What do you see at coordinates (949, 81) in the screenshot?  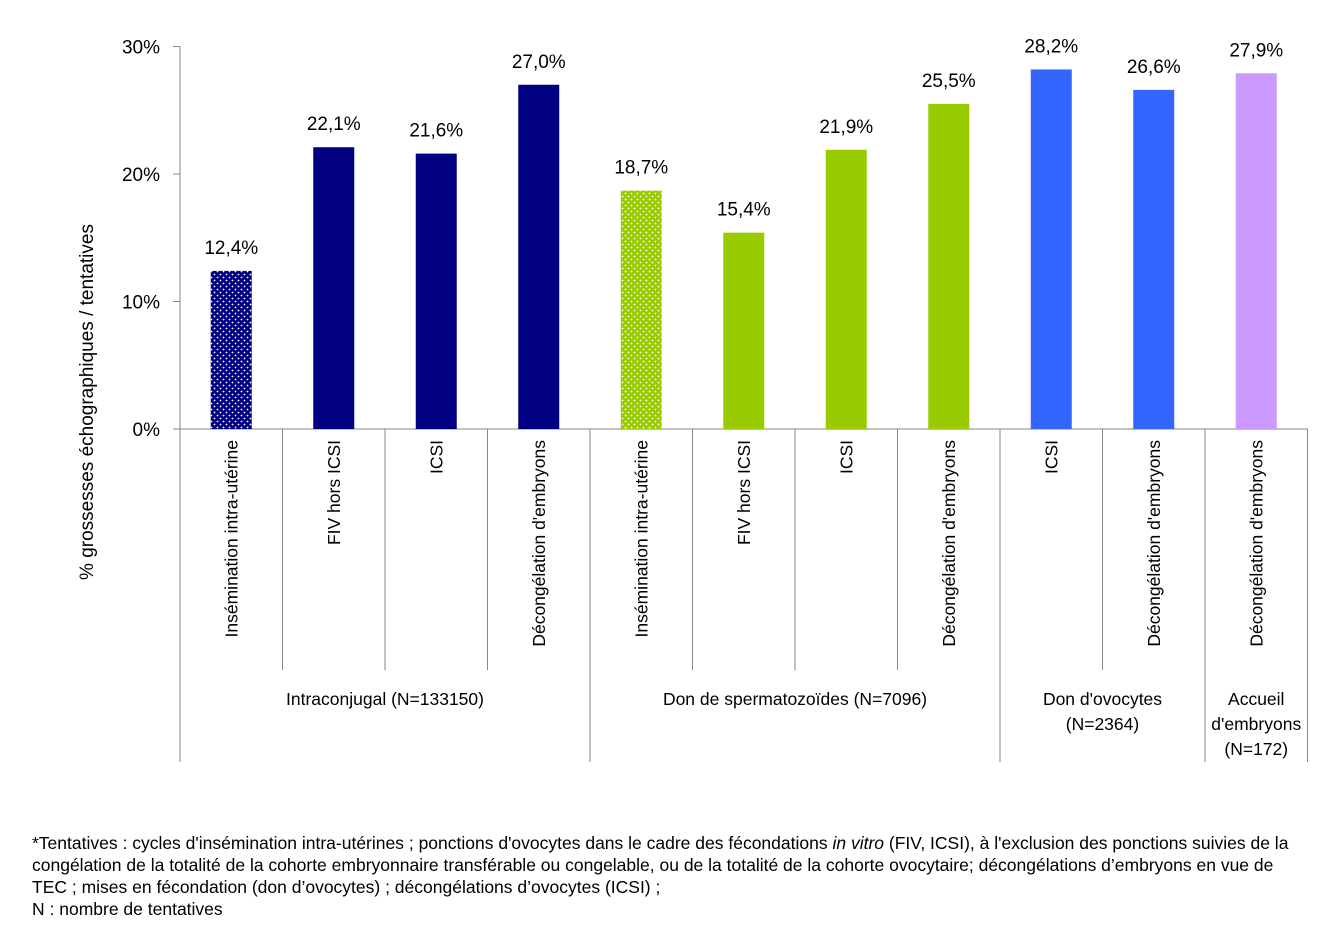 I see `data-label: 25,5%` at bounding box center [949, 81].